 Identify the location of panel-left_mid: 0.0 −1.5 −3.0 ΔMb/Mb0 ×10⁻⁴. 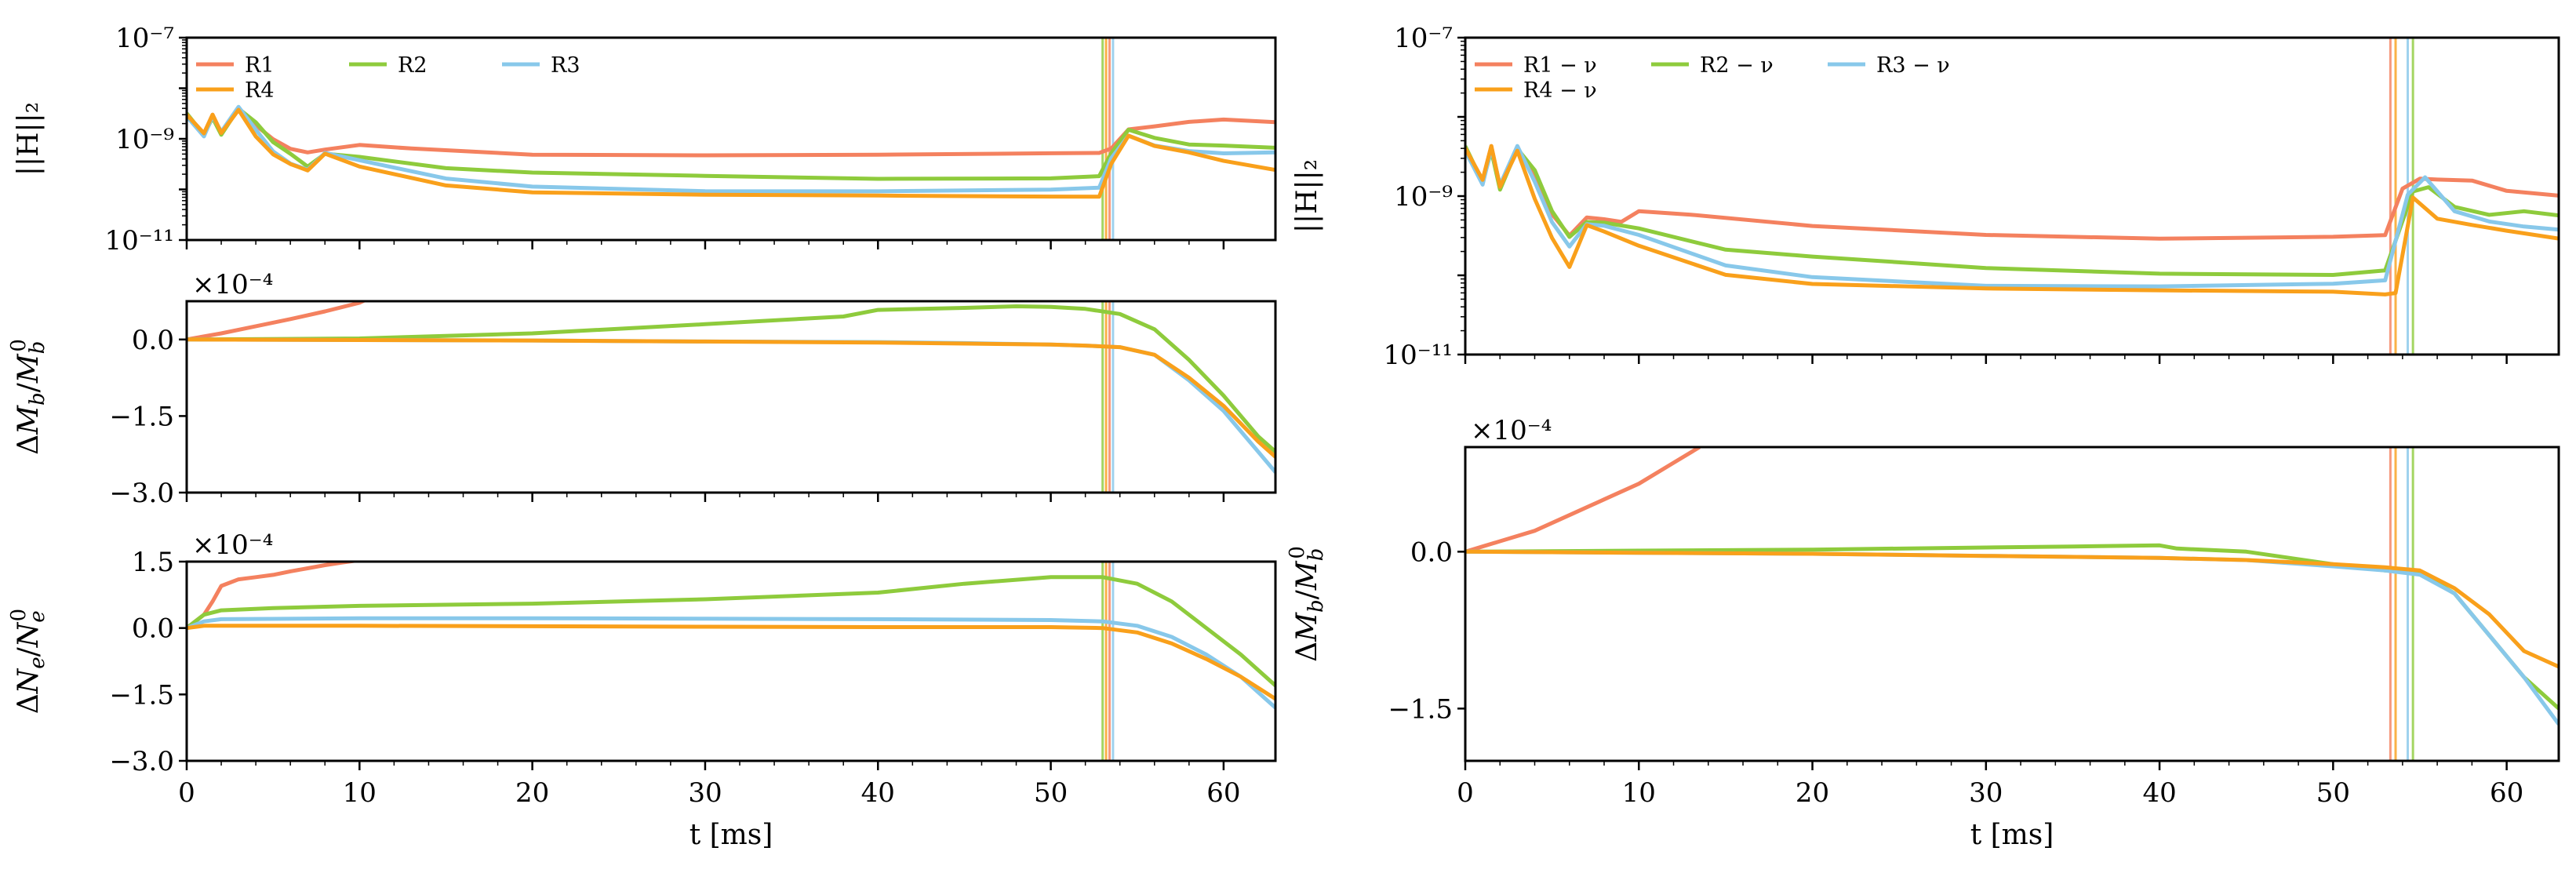
(642, 389).